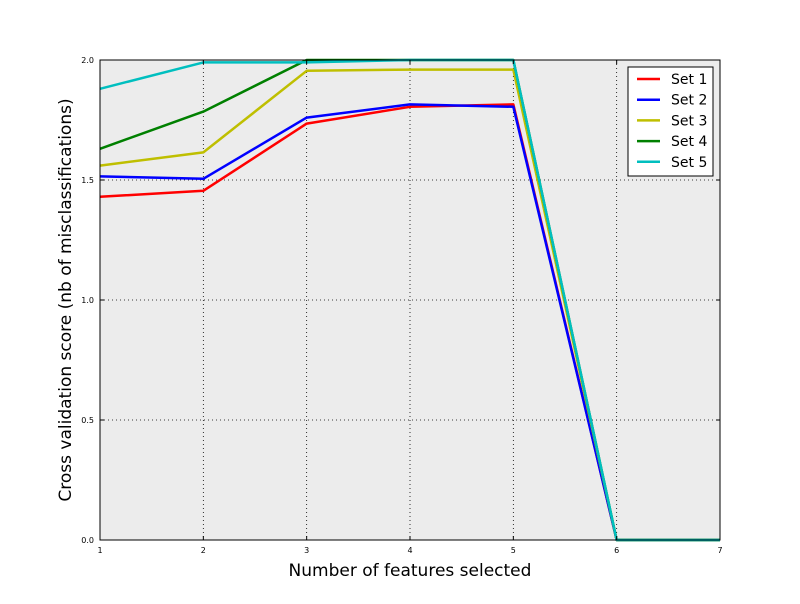  I want to click on x-tick-label: 1, so click(99, 550).